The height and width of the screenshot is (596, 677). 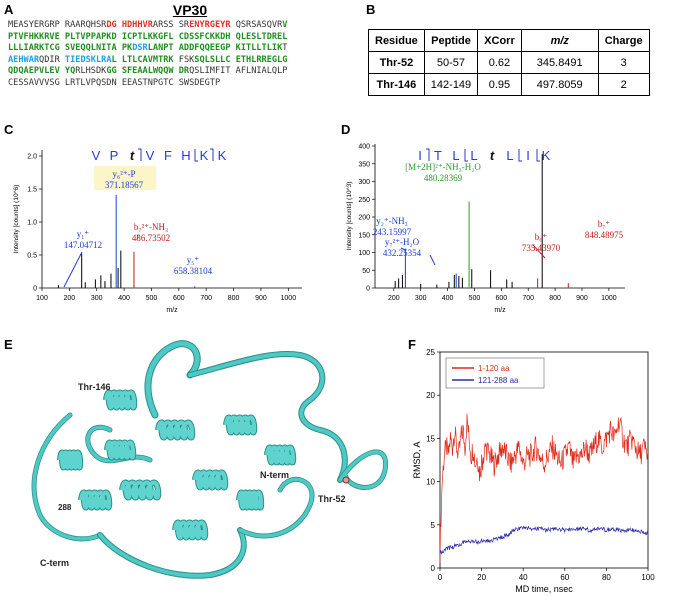 I want to click on annotation-value: 735.43970, so click(x=541, y=248).